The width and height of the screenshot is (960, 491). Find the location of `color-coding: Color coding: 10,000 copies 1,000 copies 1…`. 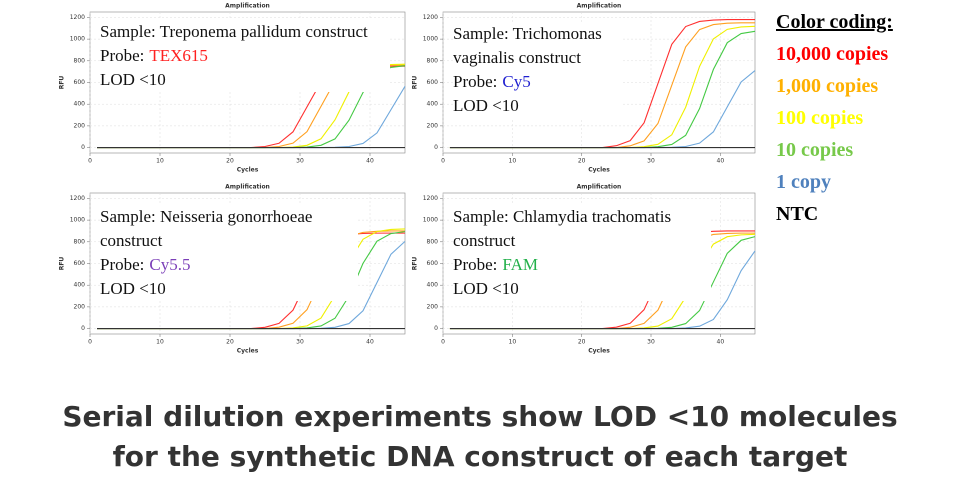

color-coding: Color coding: 10,000 copies 1,000 copies 1… is located at coordinates (834, 118).